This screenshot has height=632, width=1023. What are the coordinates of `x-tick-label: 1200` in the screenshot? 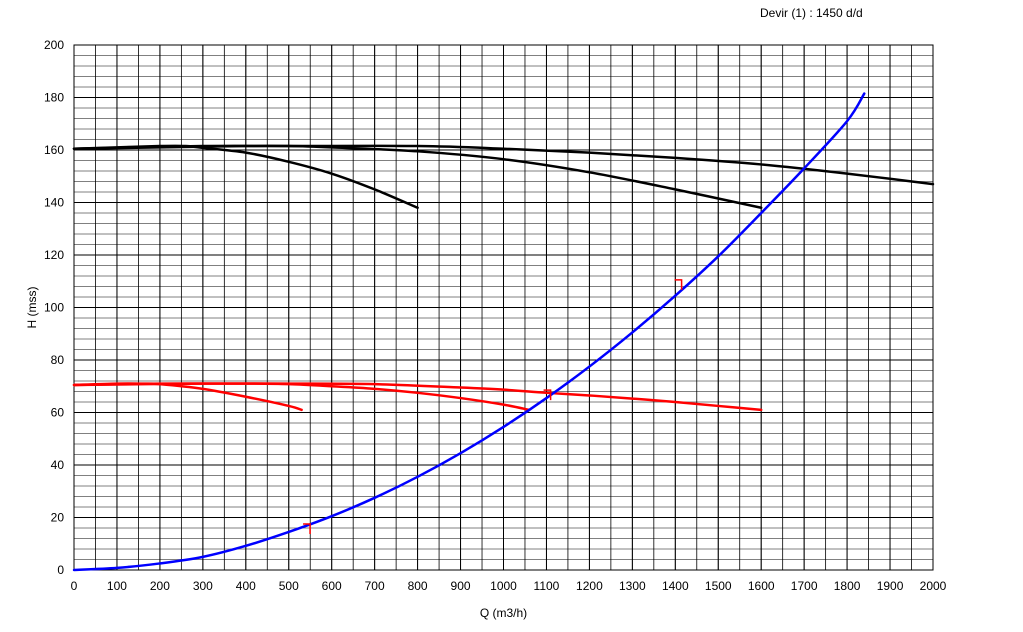 It's located at (589, 586).